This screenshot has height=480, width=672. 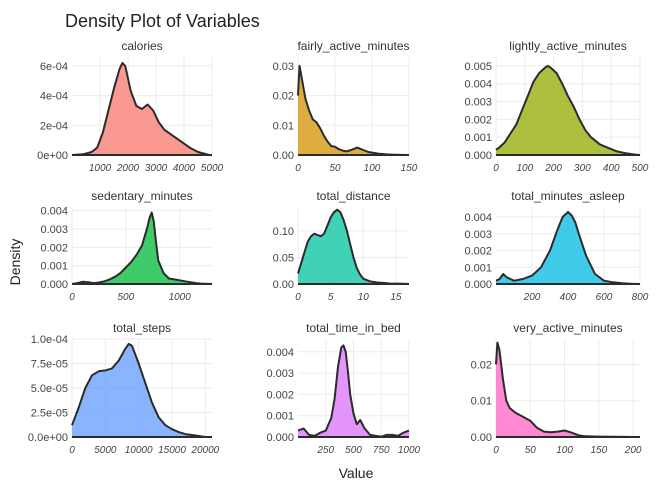 I want to click on y-tick-label: 0e+00, so click(x=52, y=156).